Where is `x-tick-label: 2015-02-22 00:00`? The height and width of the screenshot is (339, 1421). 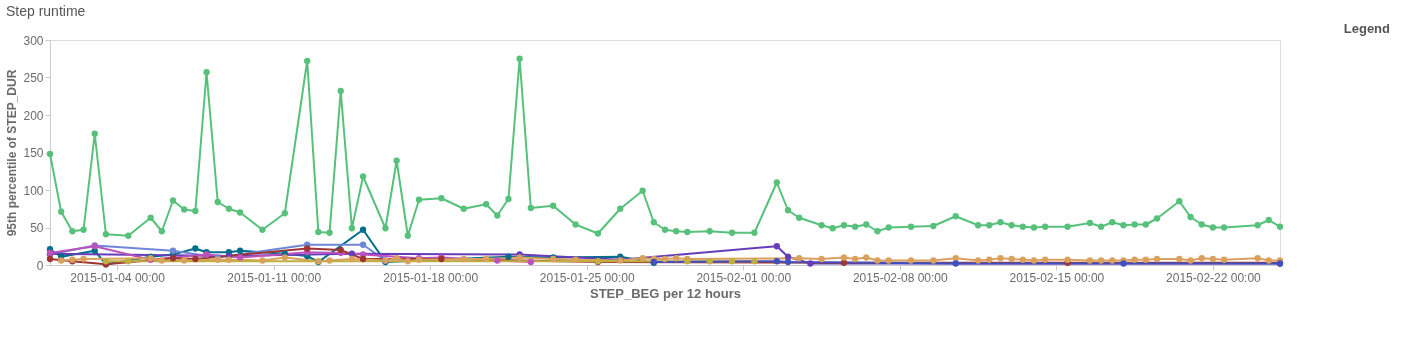
x-tick-label: 2015-02-22 00:00 is located at coordinates (1214, 277).